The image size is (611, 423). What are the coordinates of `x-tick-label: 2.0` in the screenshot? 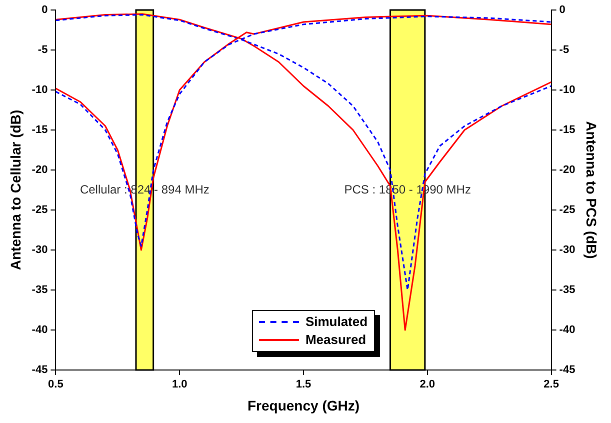 It's located at (428, 384).